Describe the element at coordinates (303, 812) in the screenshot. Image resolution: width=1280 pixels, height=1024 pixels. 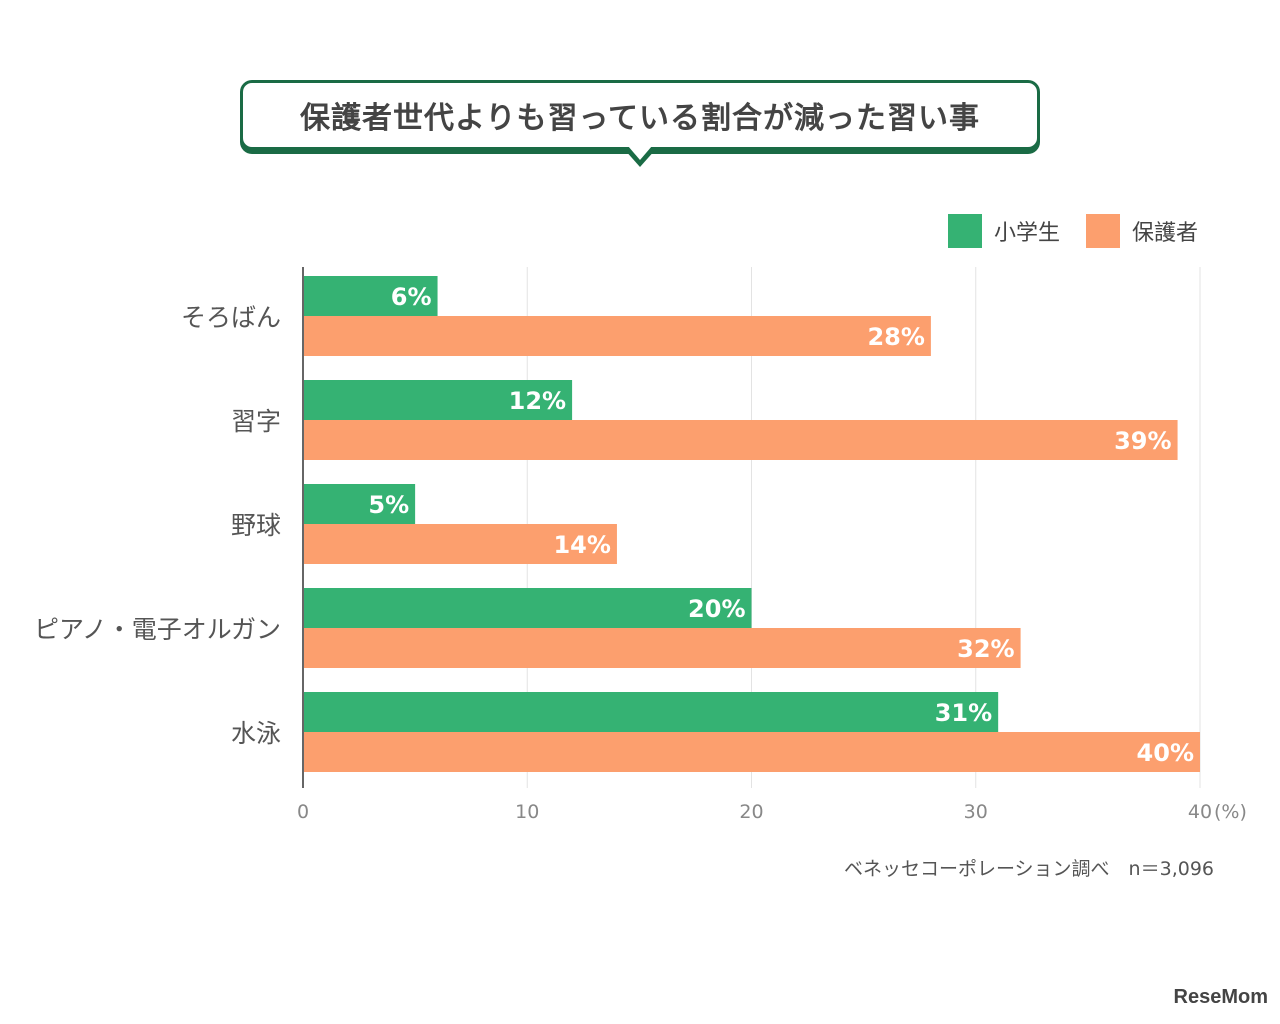
I see `x-tick-label-0: 0` at that location.